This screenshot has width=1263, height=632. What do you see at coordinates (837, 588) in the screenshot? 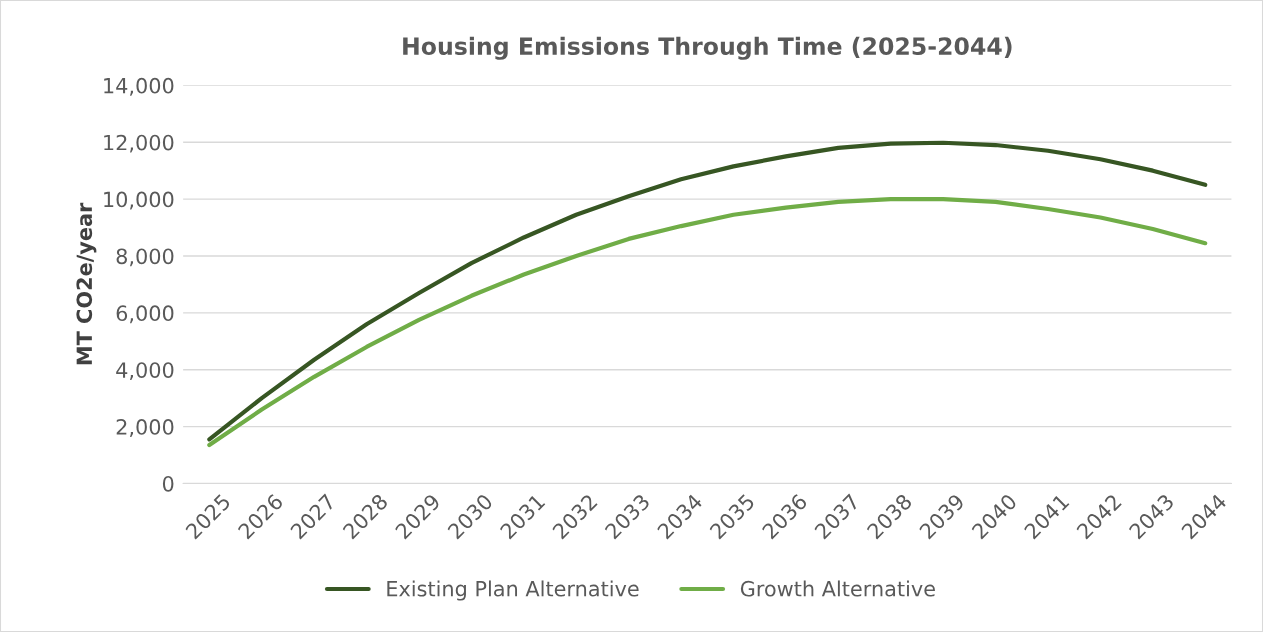
I see `legend-label: Growth Alternative` at bounding box center [837, 588].